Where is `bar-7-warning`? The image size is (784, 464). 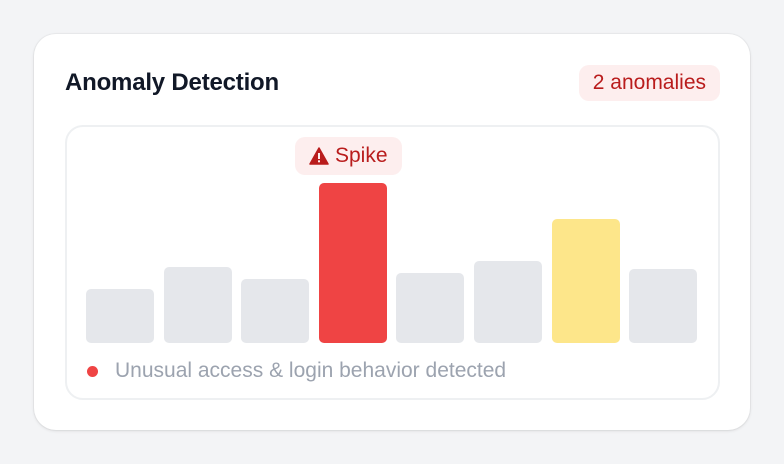 bar-7-warning is located at coordinates (585, 281).